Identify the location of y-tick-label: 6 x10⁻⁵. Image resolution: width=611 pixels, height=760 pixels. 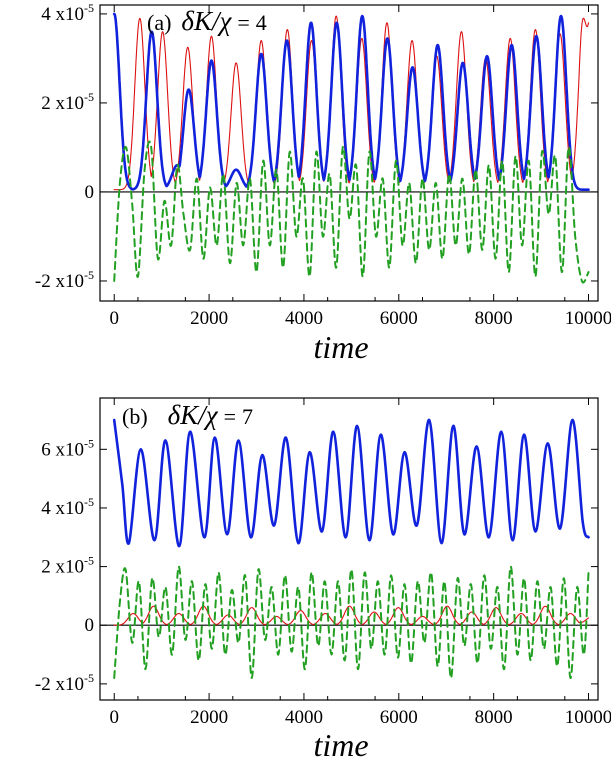
(67, 448).